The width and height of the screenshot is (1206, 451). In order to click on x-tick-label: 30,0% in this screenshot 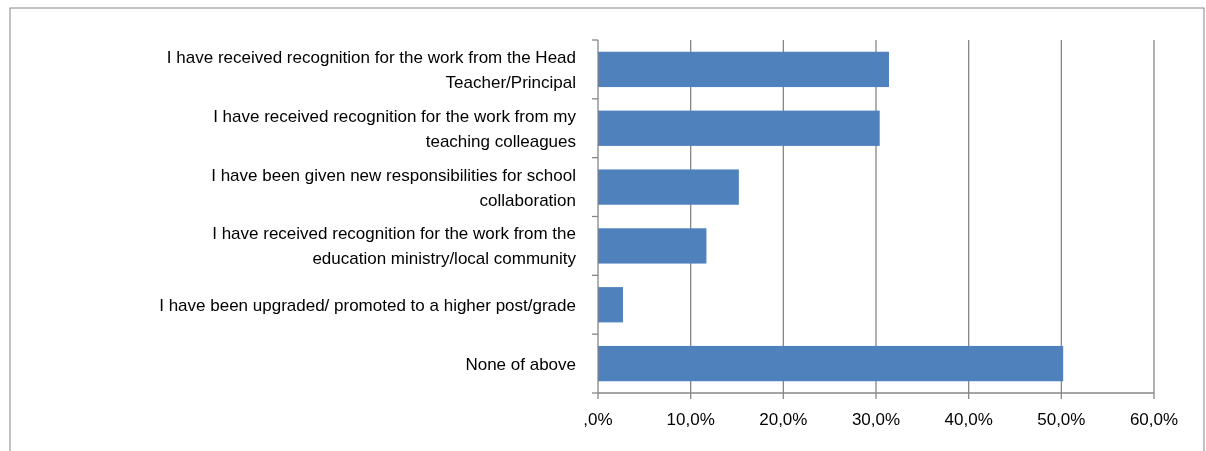, I will do `click(876, 419)`.